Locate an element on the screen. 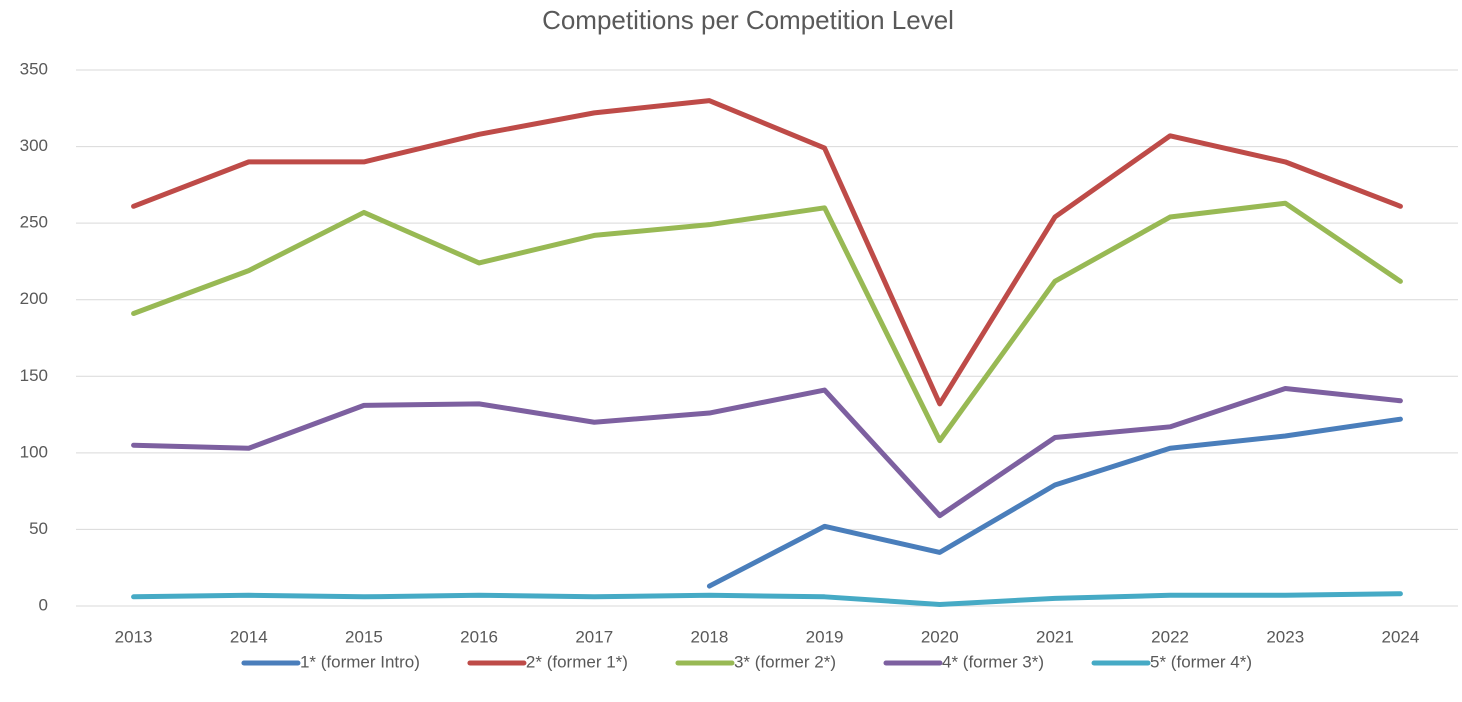 This screenshot has height=702, width=1462. legend-label: 1* (former Intro) is located at coordinates (360, 661).